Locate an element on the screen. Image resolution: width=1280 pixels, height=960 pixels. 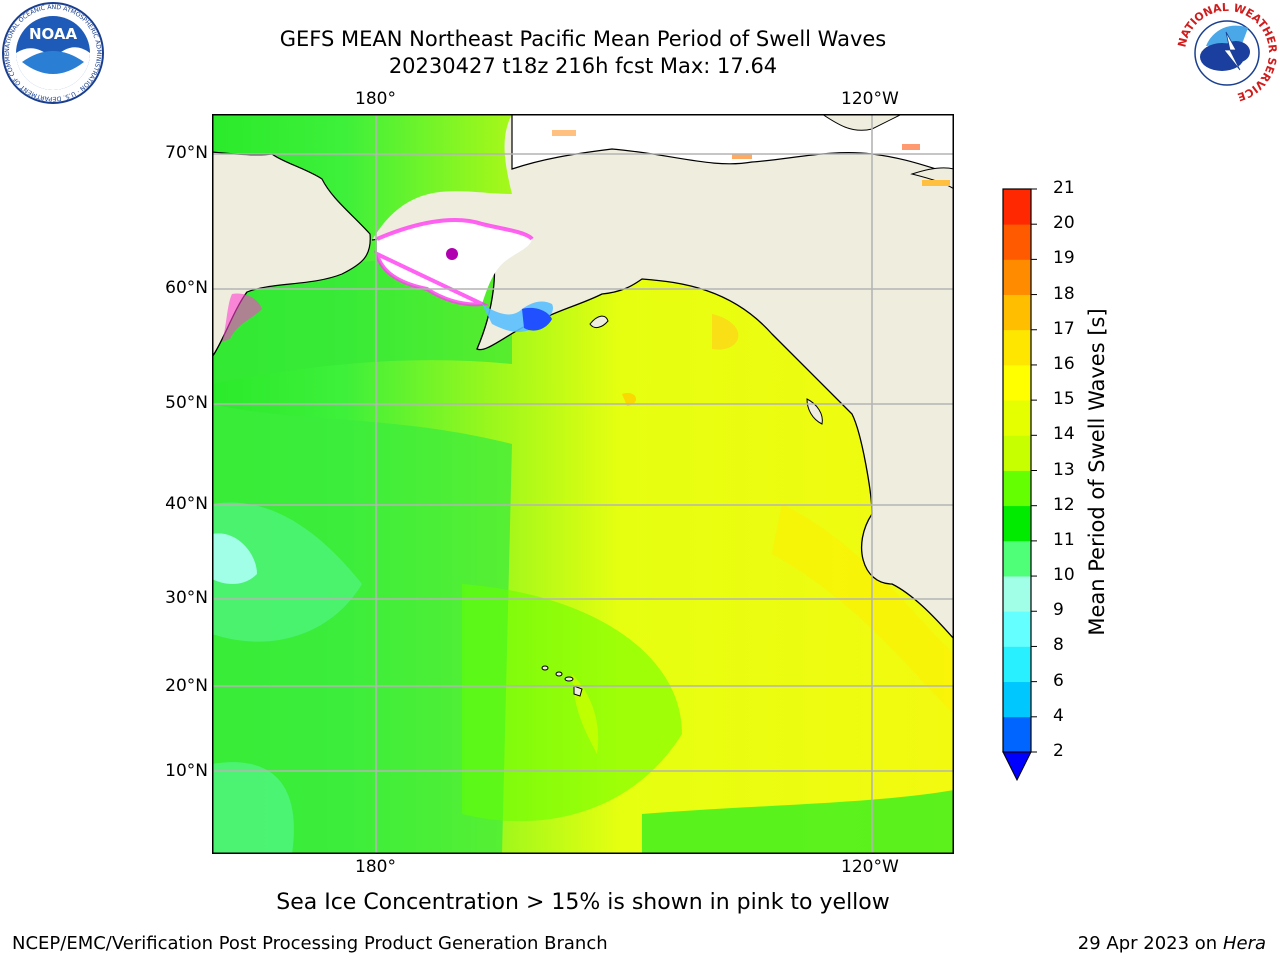
colorbar-tick-label: 9 is located at coordinates (1058, 610).